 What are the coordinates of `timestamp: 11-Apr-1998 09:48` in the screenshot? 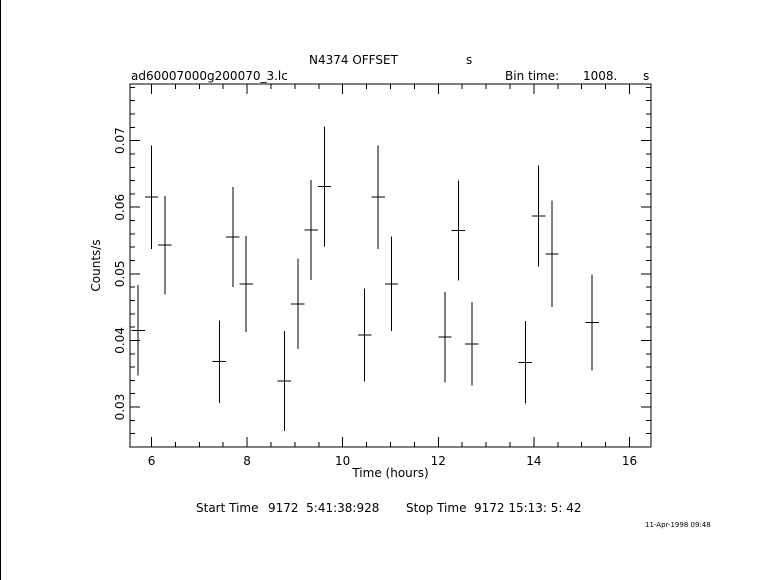 It's located at (678, 525).